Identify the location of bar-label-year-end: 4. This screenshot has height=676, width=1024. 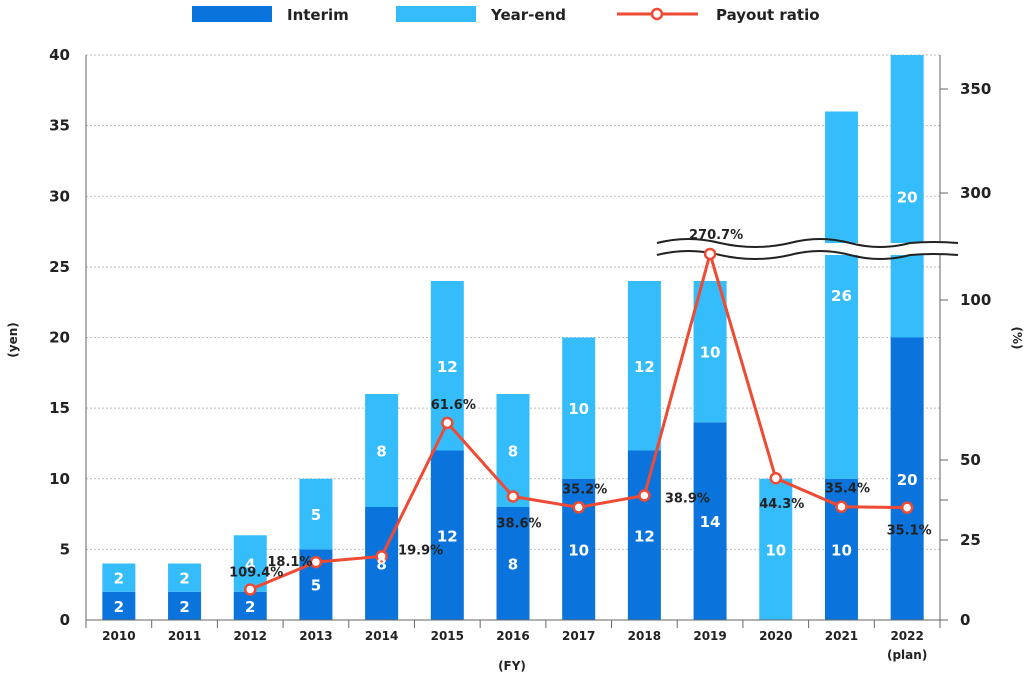
(250, 565).